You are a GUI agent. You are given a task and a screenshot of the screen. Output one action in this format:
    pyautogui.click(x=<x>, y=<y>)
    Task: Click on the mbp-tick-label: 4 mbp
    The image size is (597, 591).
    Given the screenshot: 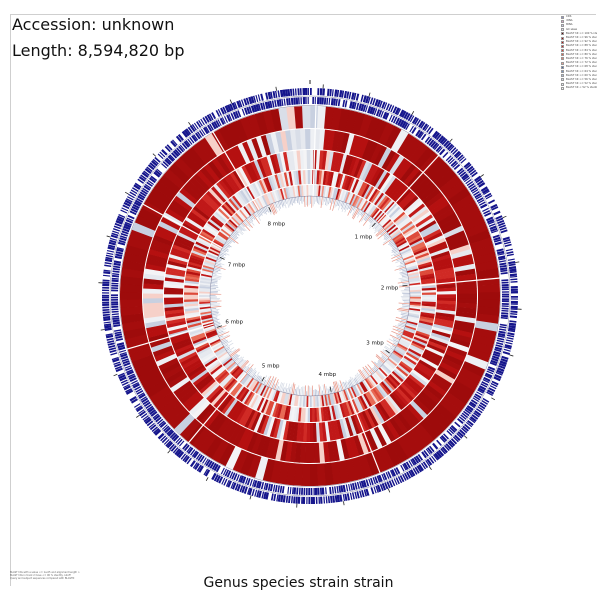 What is the action you would take?
    pyautogui.click(x=328, y=375)
    